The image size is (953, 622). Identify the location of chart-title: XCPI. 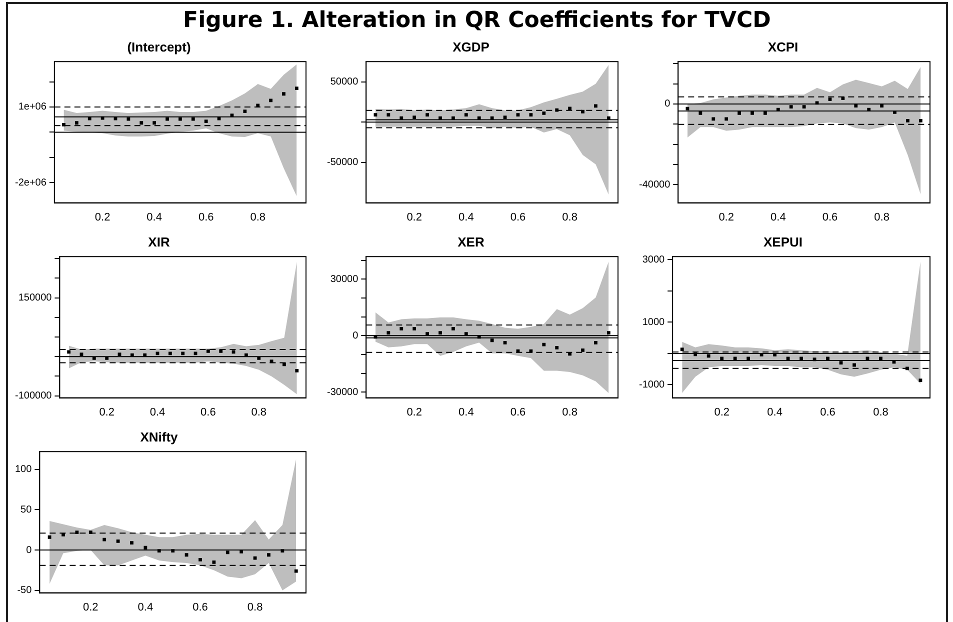
(783, 46).